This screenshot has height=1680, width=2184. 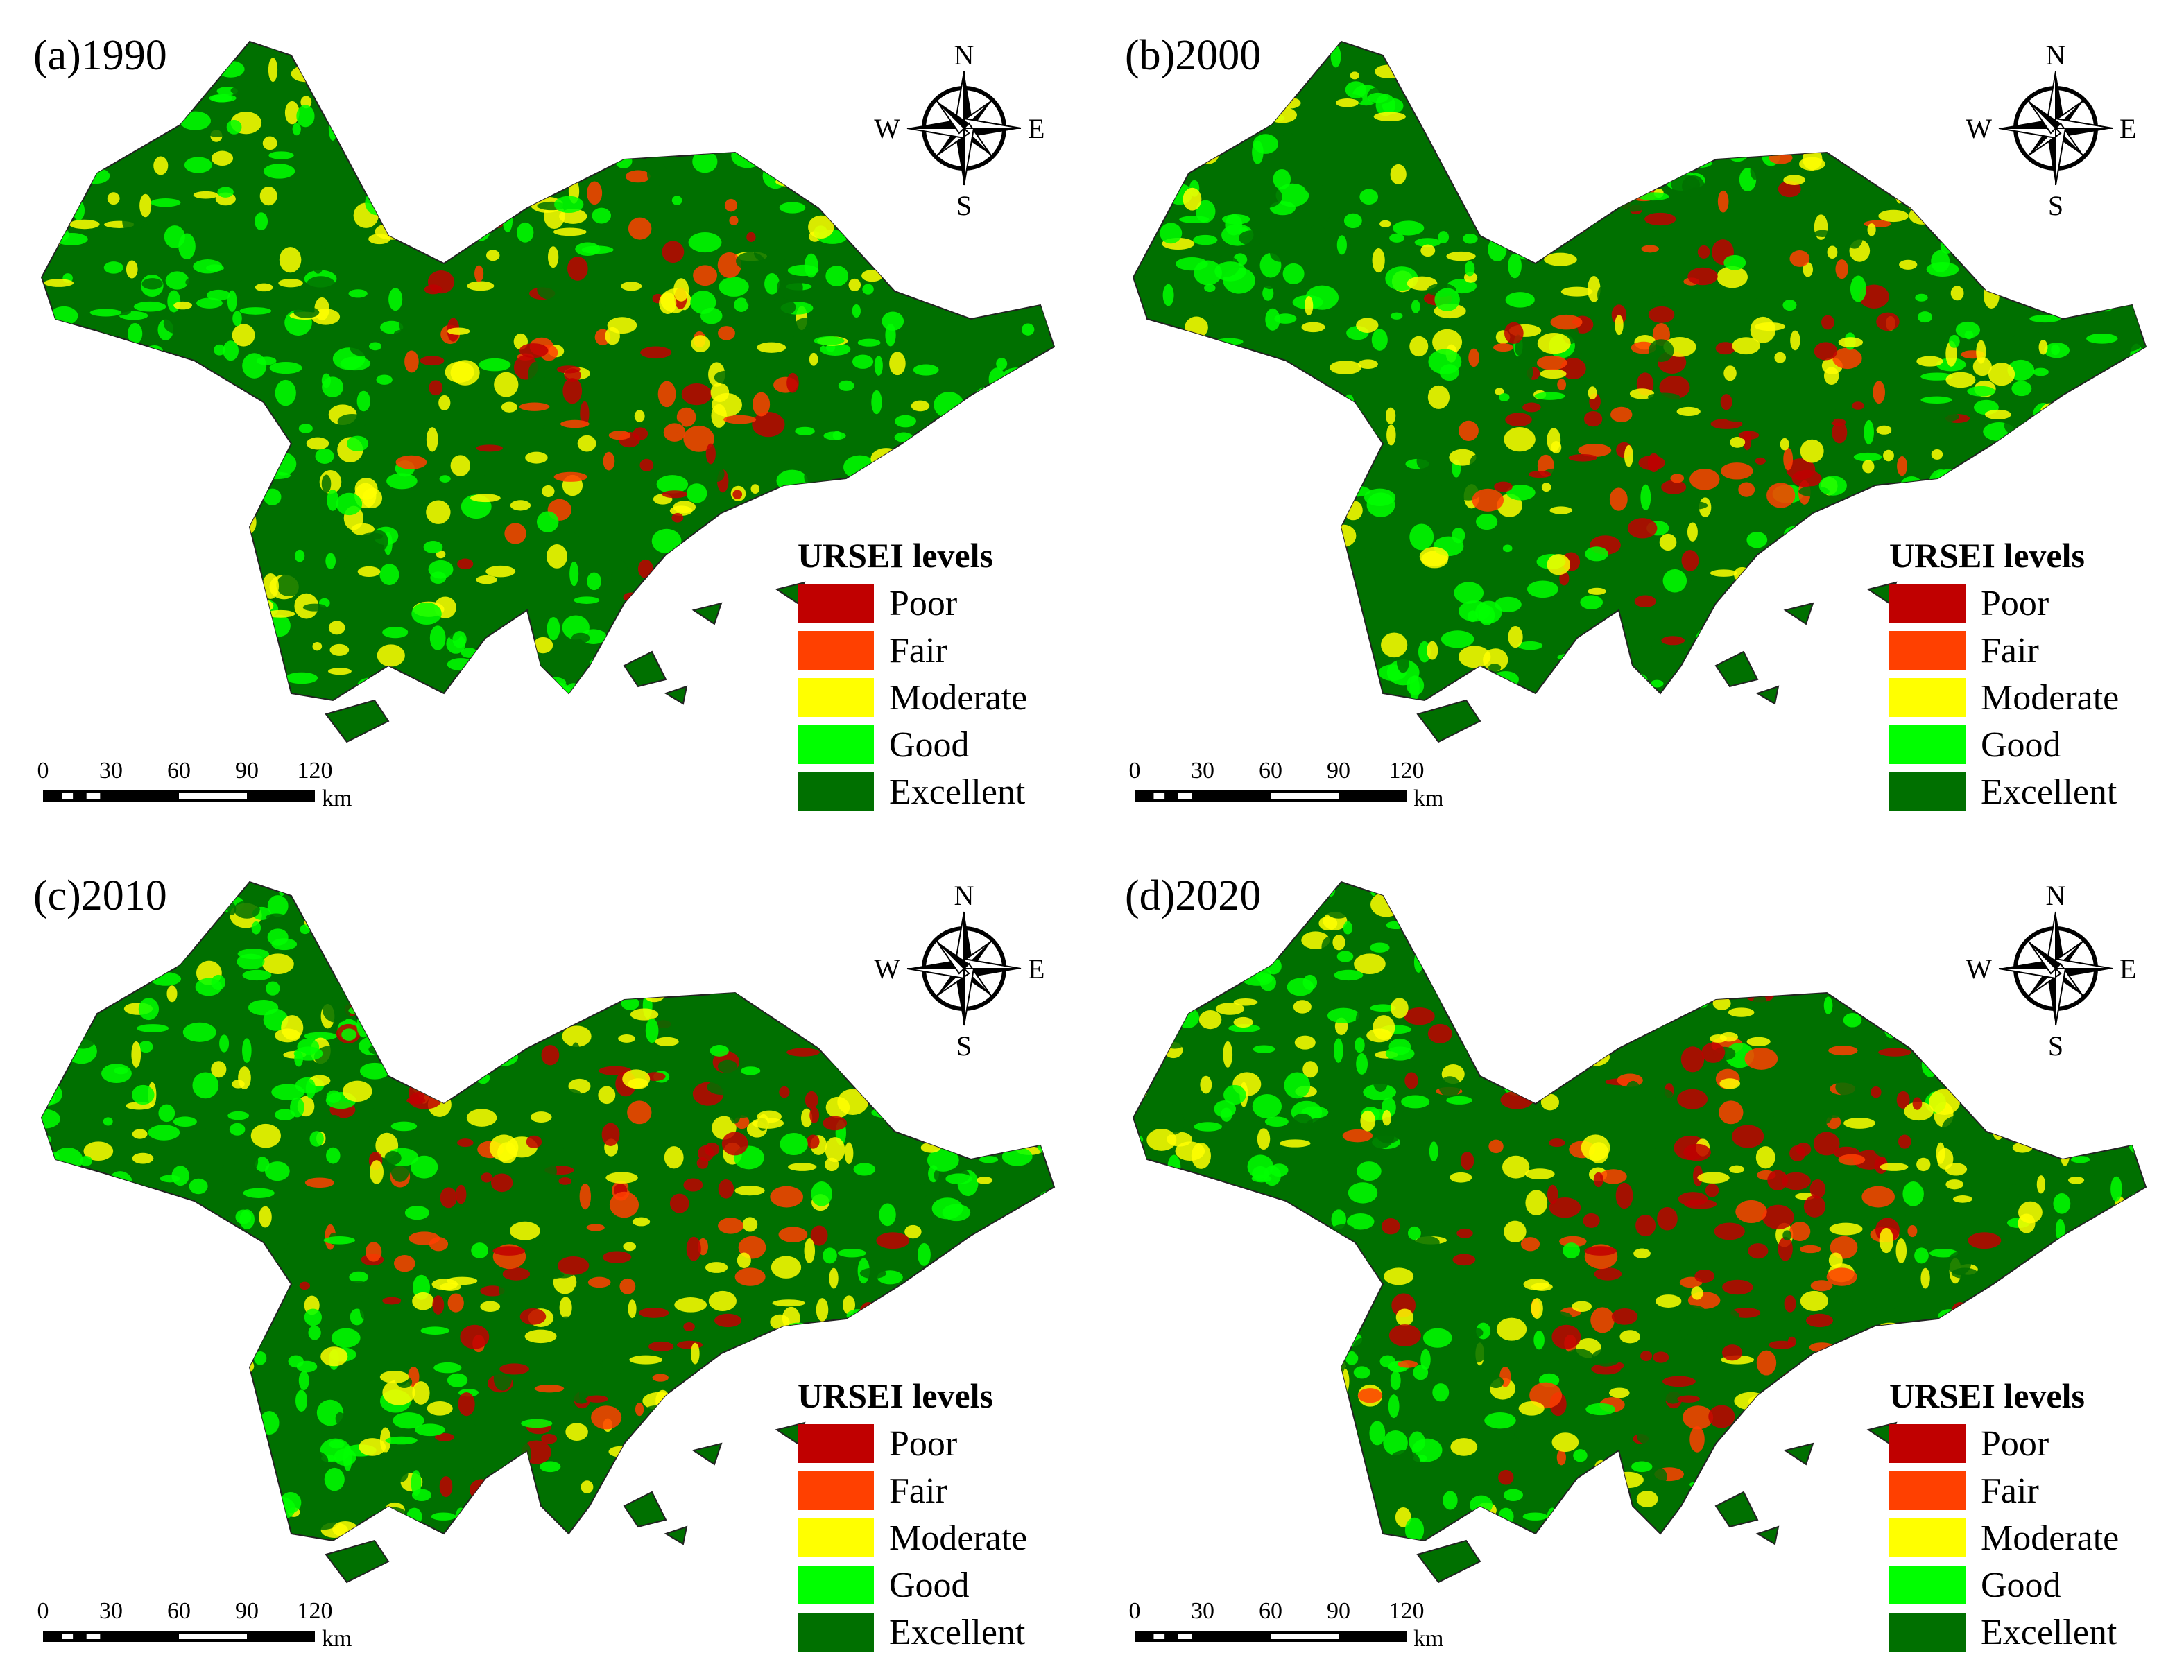 I want to click on compass-n: N, so click(x=2056, y=56).